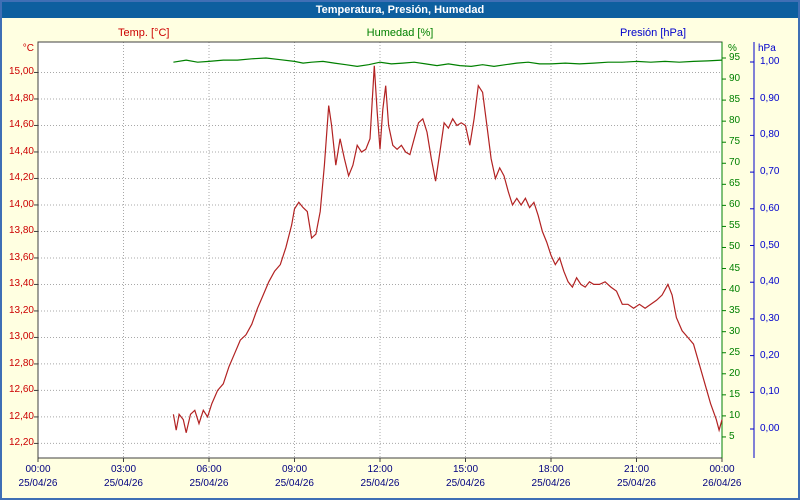 The image size is (800, 500). What do you see at coordinates (767, 48) in the screenshot?
I see `pressure-axis-unit: hPa` at bounding box center [767, 48].